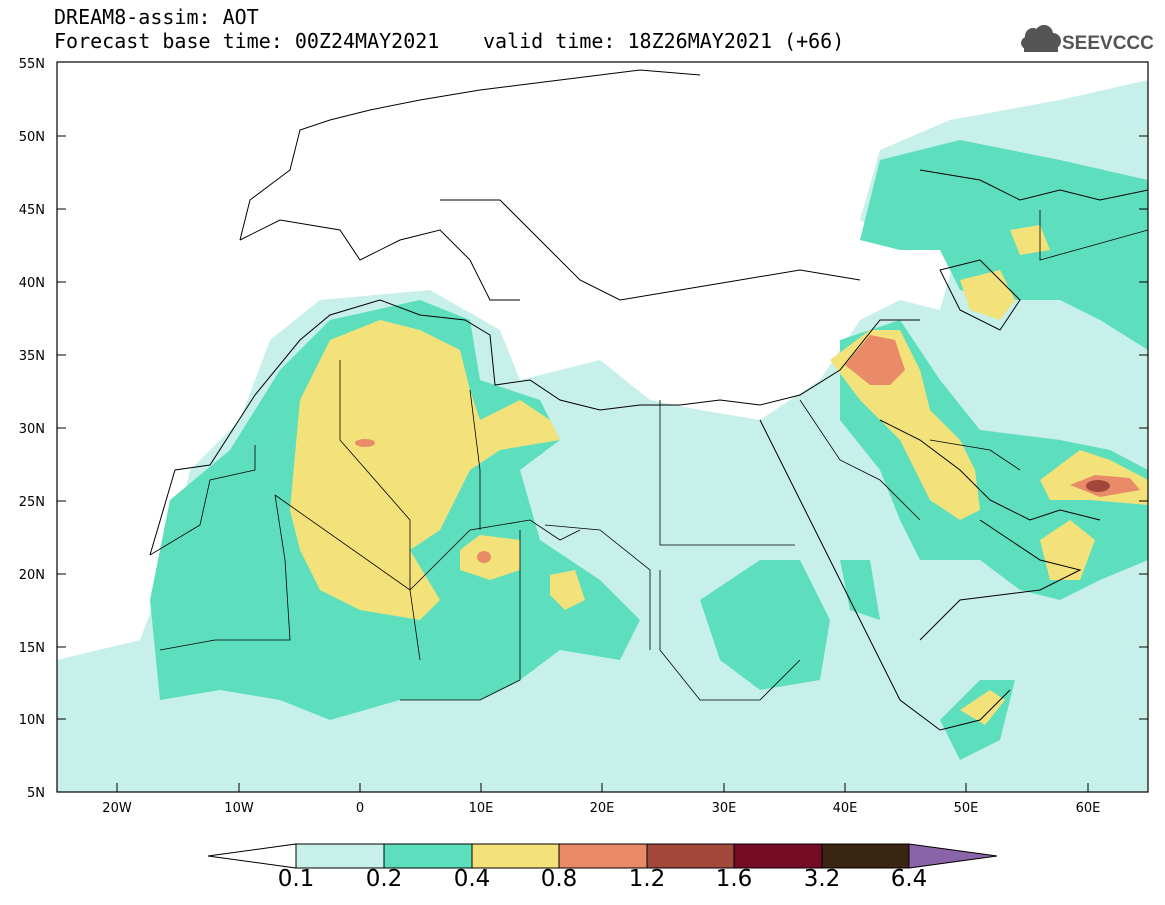 This screenshot has width=1165, height=905. What do you see at coordinates (582, 881) in the screenshot?
I see `colorbar-labels: 0.1 0.2 0.4 0.8 1.2 1.6 3.2 6.4` at bounding box center [582, 881].